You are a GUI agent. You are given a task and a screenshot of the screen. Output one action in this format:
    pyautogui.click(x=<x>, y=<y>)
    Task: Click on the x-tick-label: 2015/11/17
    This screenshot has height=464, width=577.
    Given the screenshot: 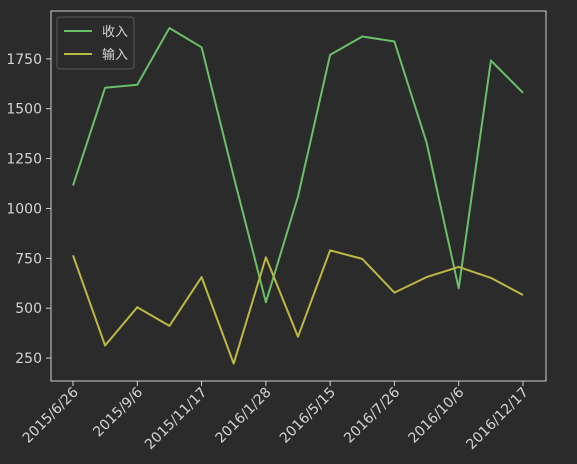 What is the action you would take?
    pyautogui.click(x=176, y=419)
    